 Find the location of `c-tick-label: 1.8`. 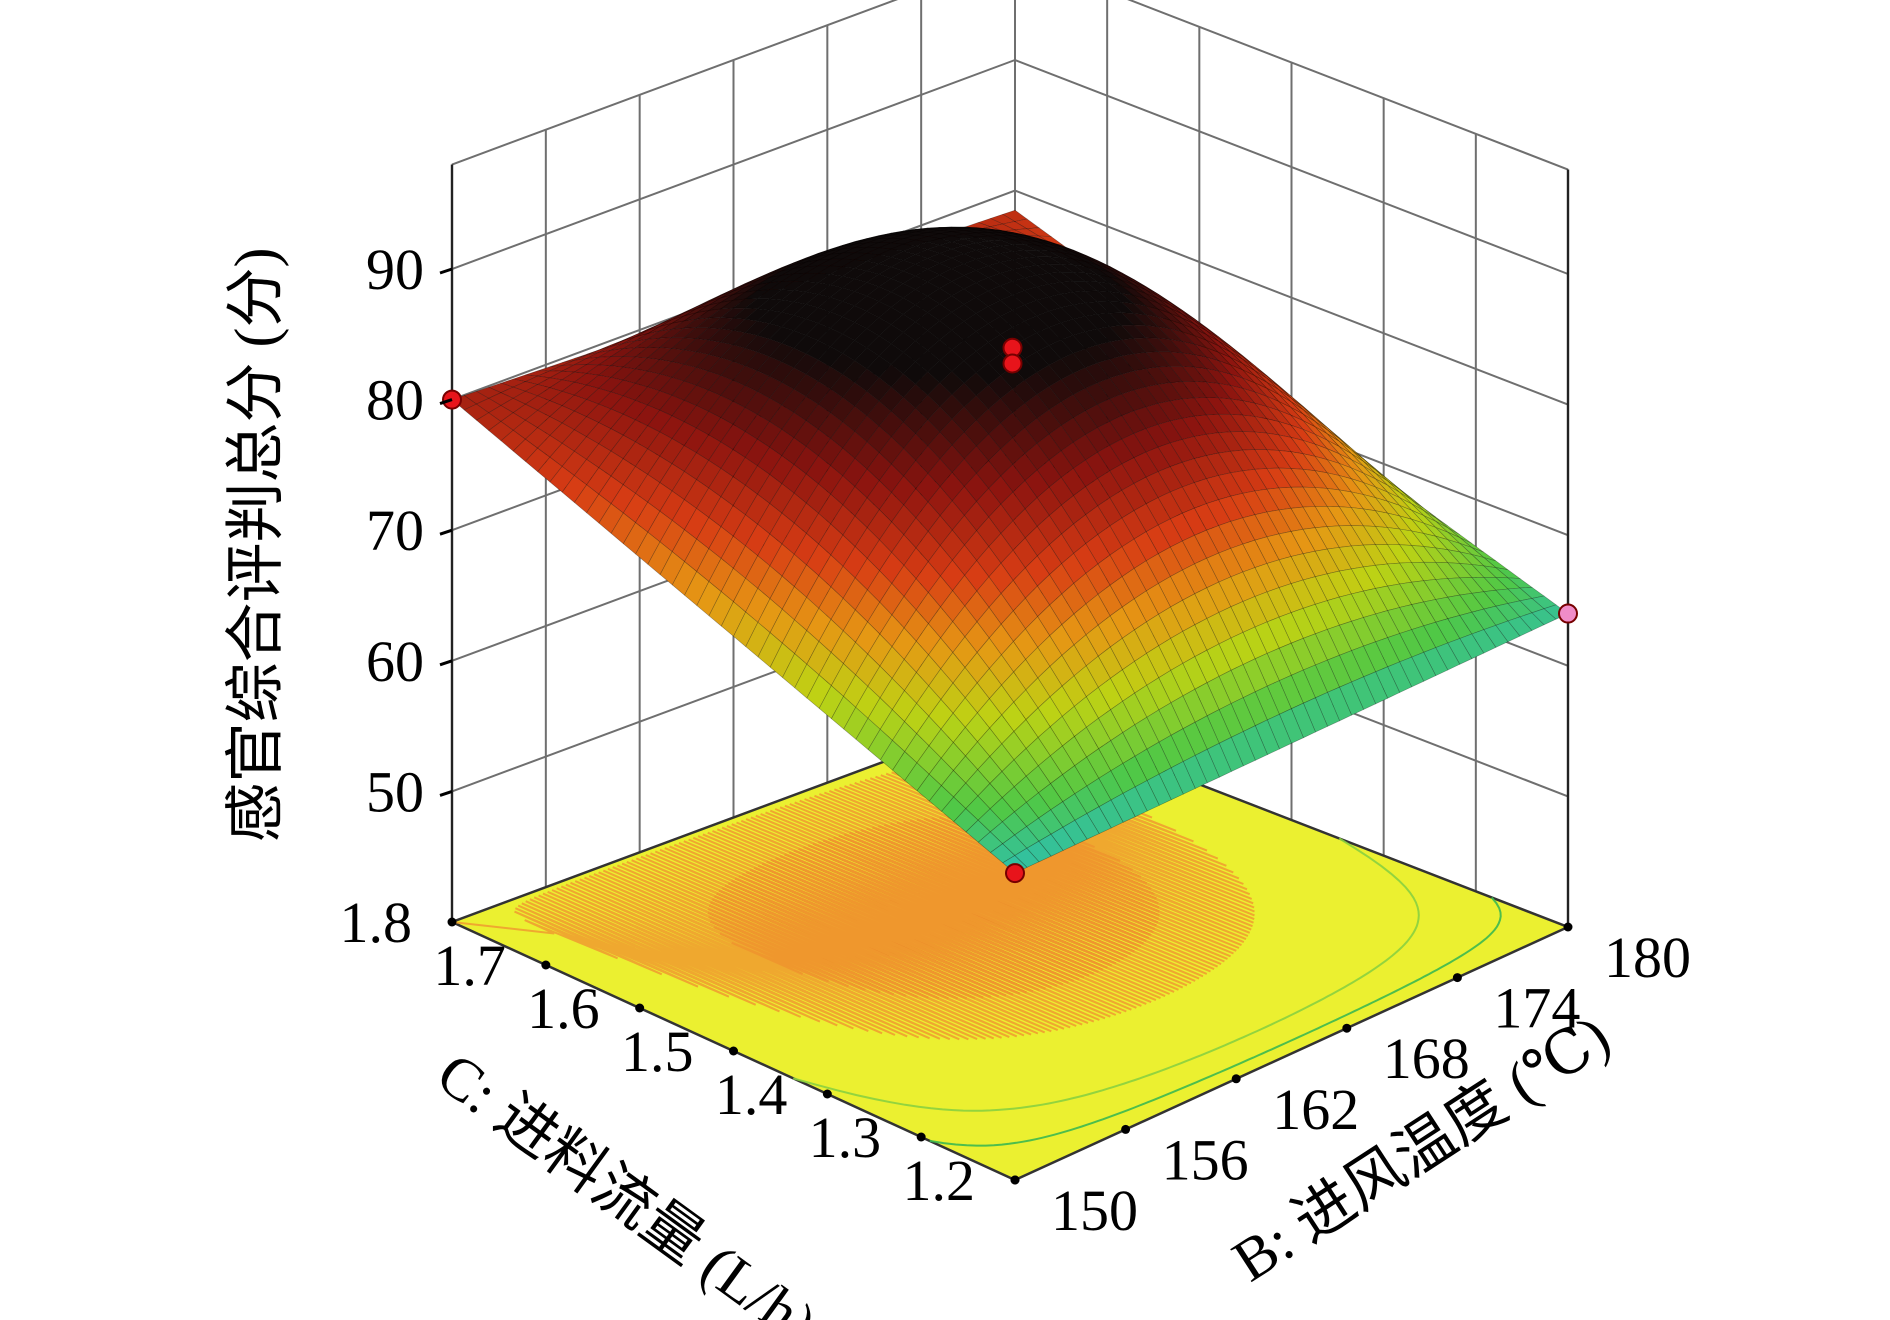

c-tick-label: 1.8 is located at coordinates (376, 922).